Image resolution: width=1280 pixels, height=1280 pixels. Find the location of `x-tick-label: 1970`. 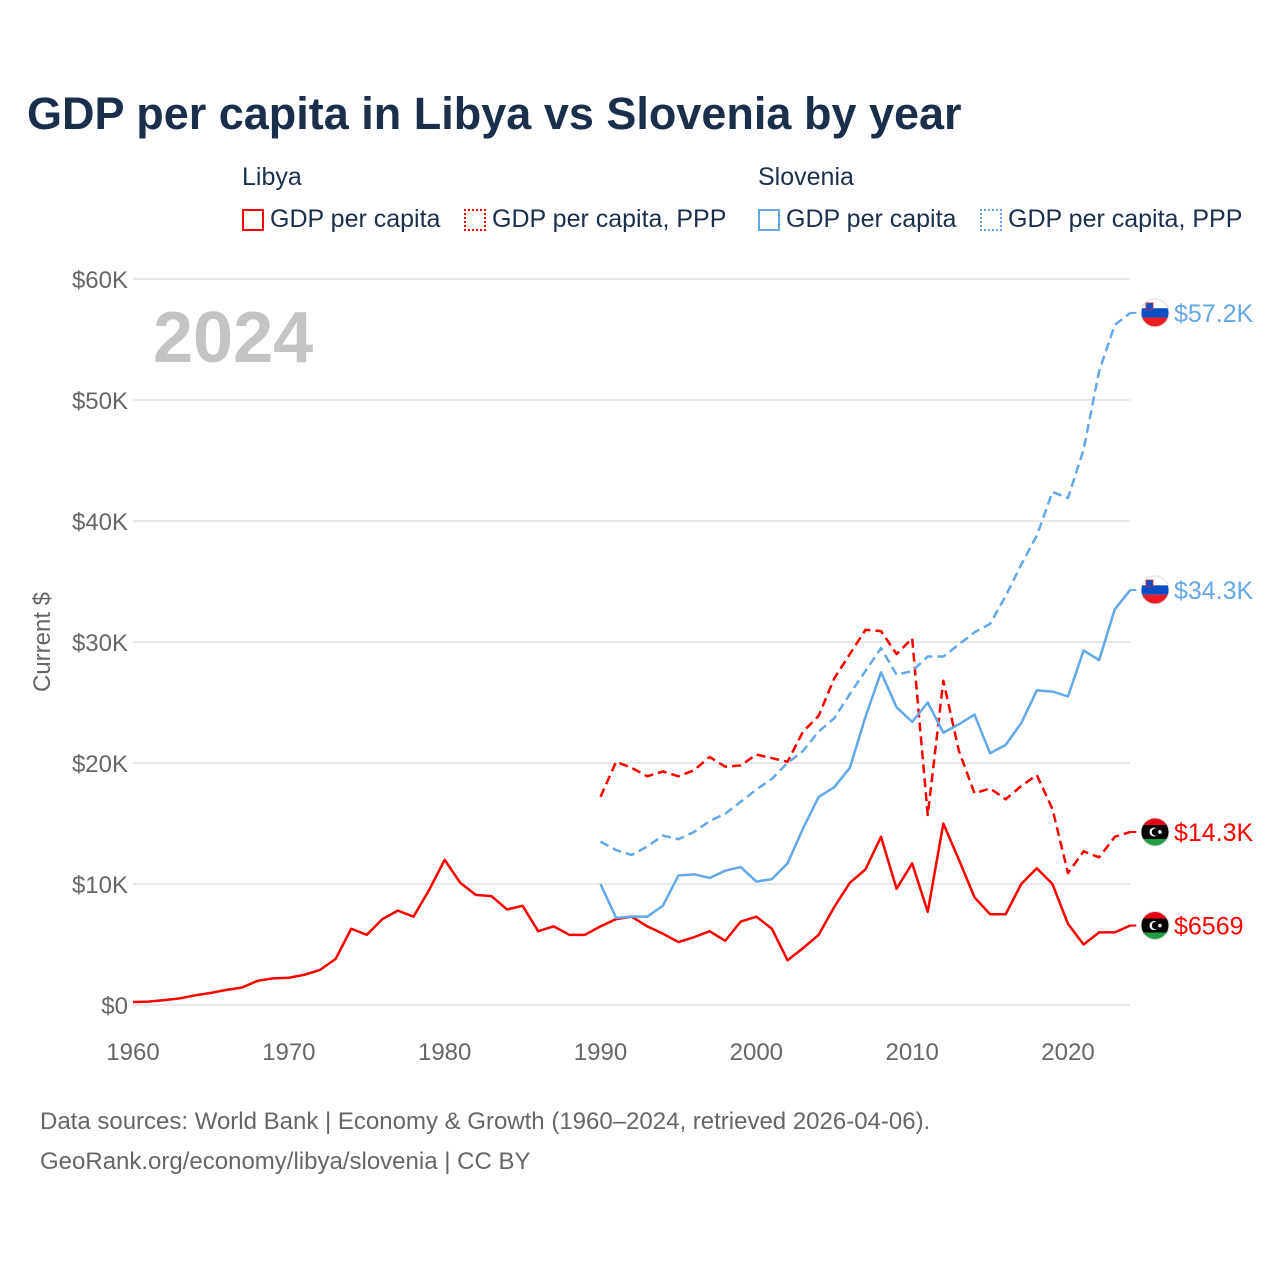

x-tick-label: 1970 is located at coordinates (288, 1052).